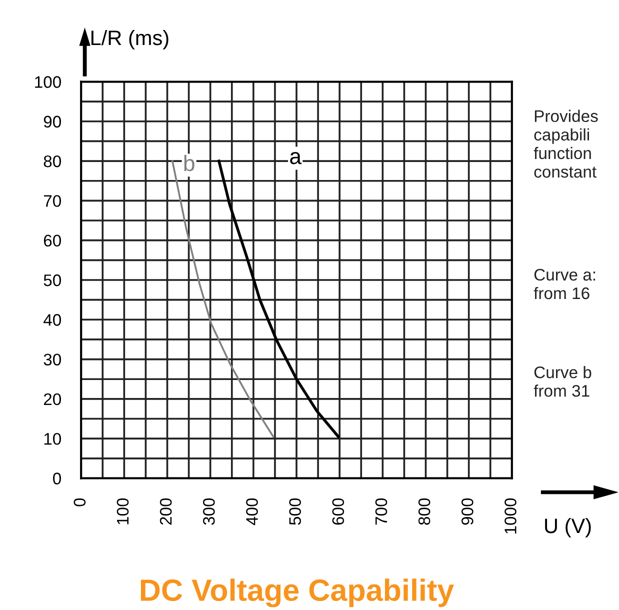  Describe the element at coordinates (381, 511) in the screenshot. I see `x-tick-label: 700` at that location.